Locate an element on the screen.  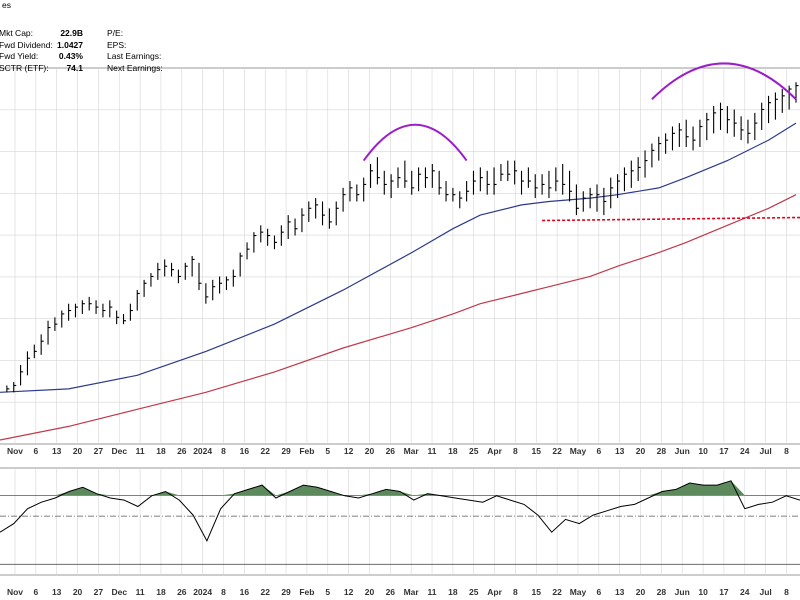
x-tick-label: 28 is located at coordinates (662, 592).